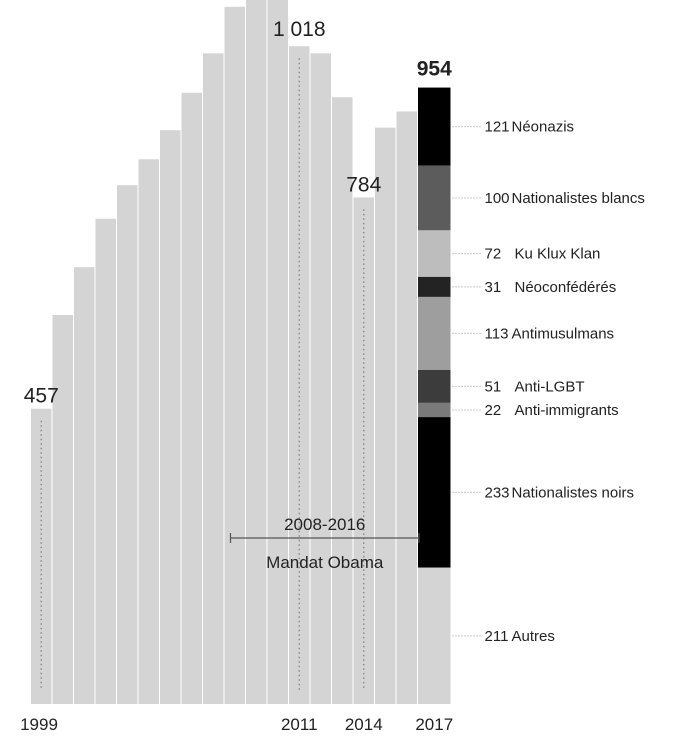 Image resolution: width=699 pixels, height=739 pixels. Describe the element at coordinates (406, 407) in the screenshot. I see `bar-2016` at that location.